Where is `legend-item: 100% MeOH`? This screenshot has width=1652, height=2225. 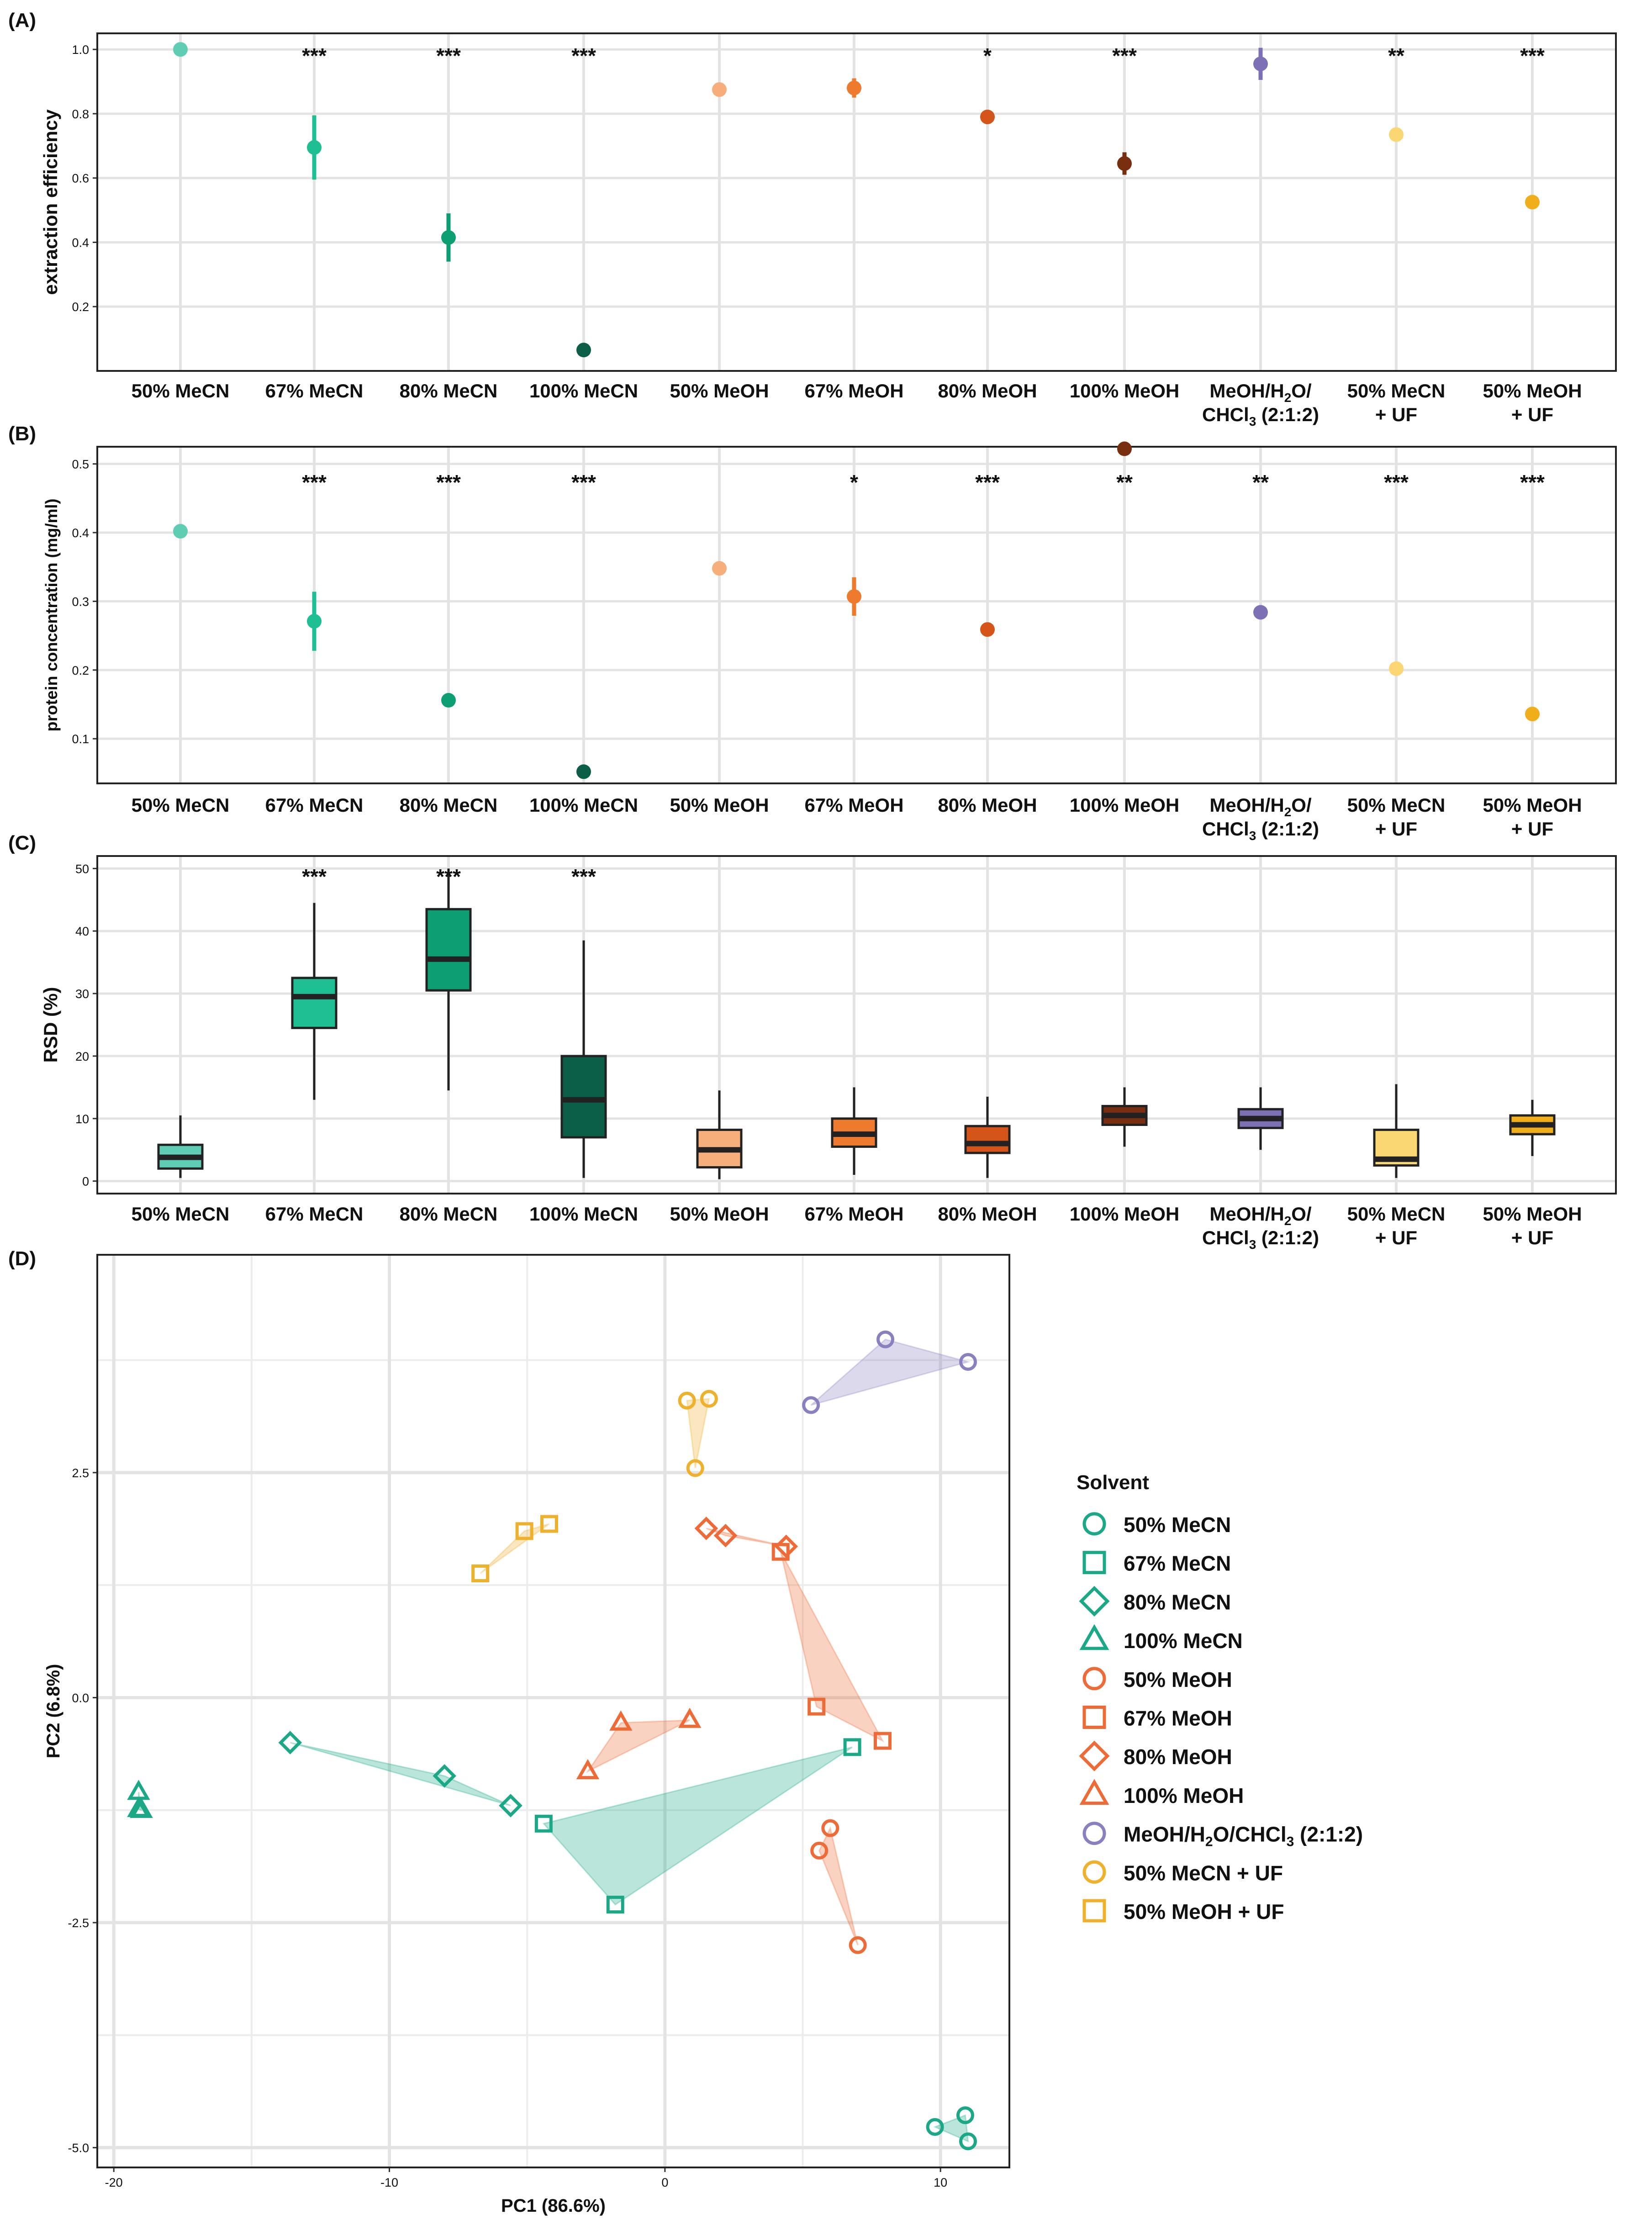
legend-item: 100% MeOH is located at coordinates (1161, 1793).